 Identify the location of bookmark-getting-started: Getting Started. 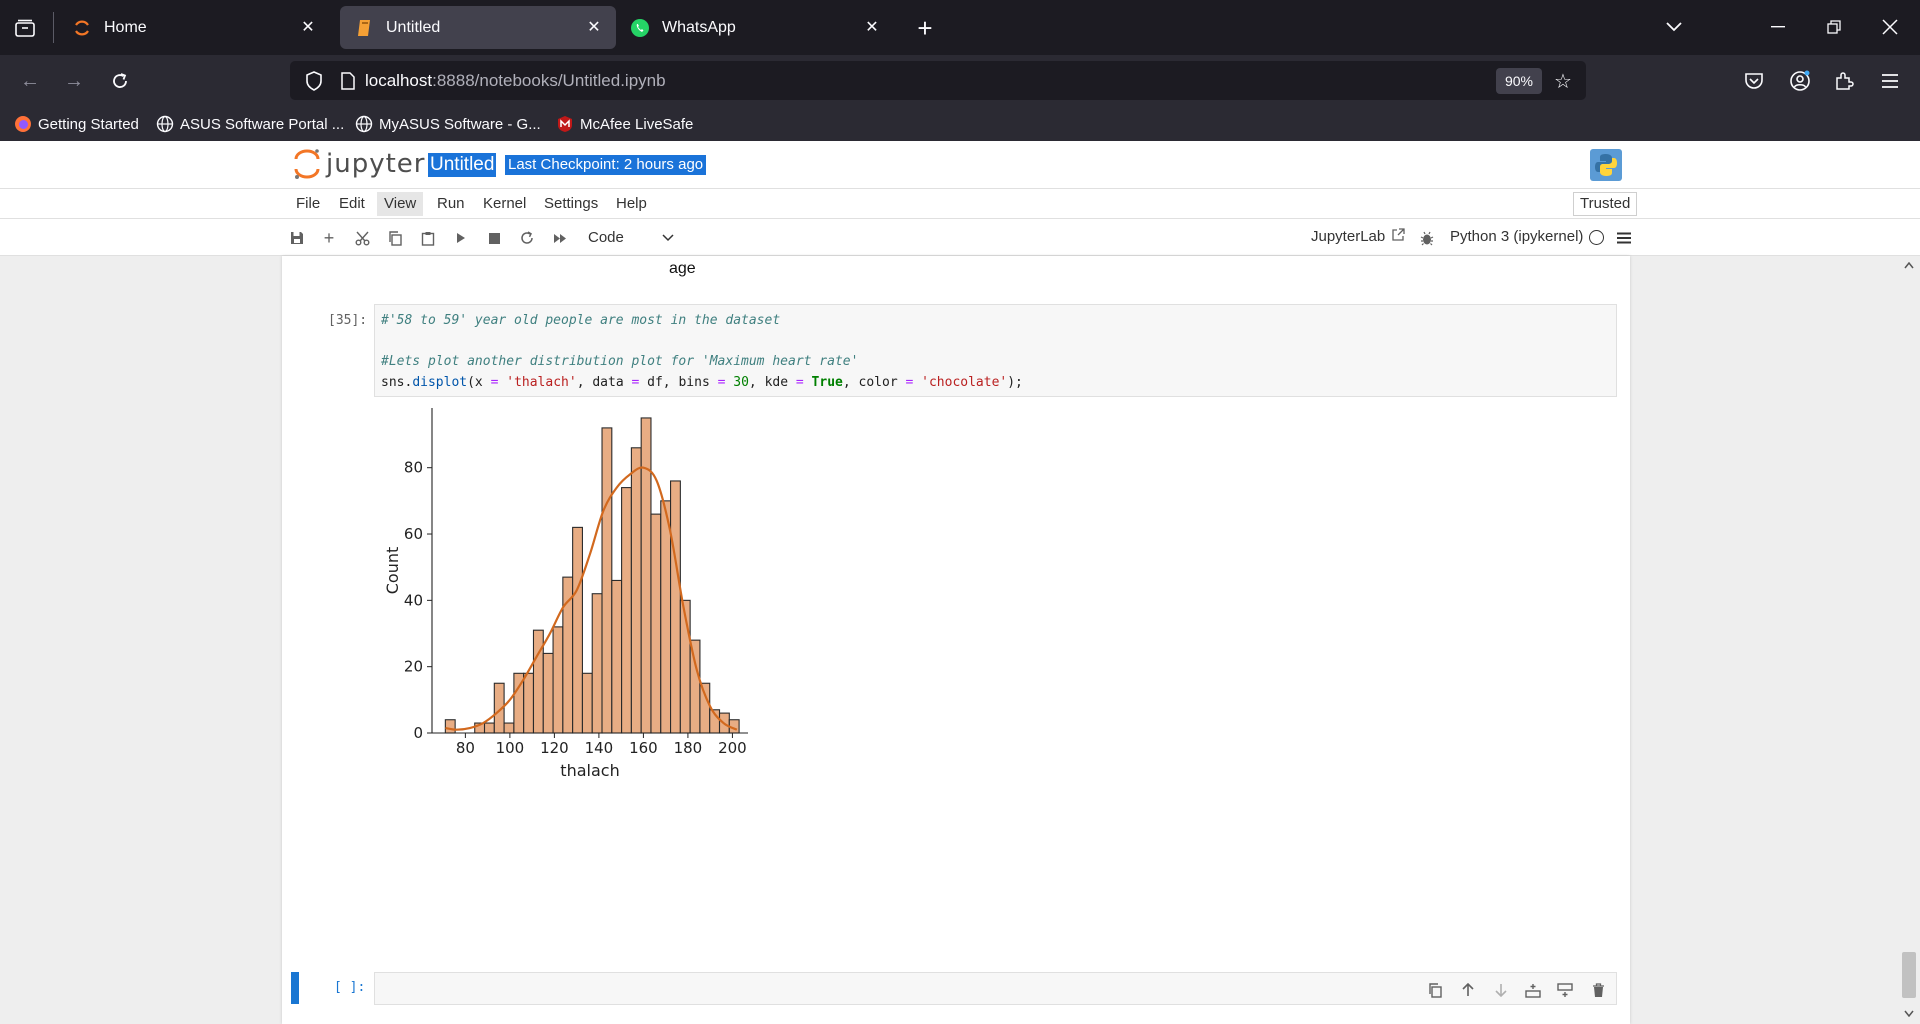
(76, 124).